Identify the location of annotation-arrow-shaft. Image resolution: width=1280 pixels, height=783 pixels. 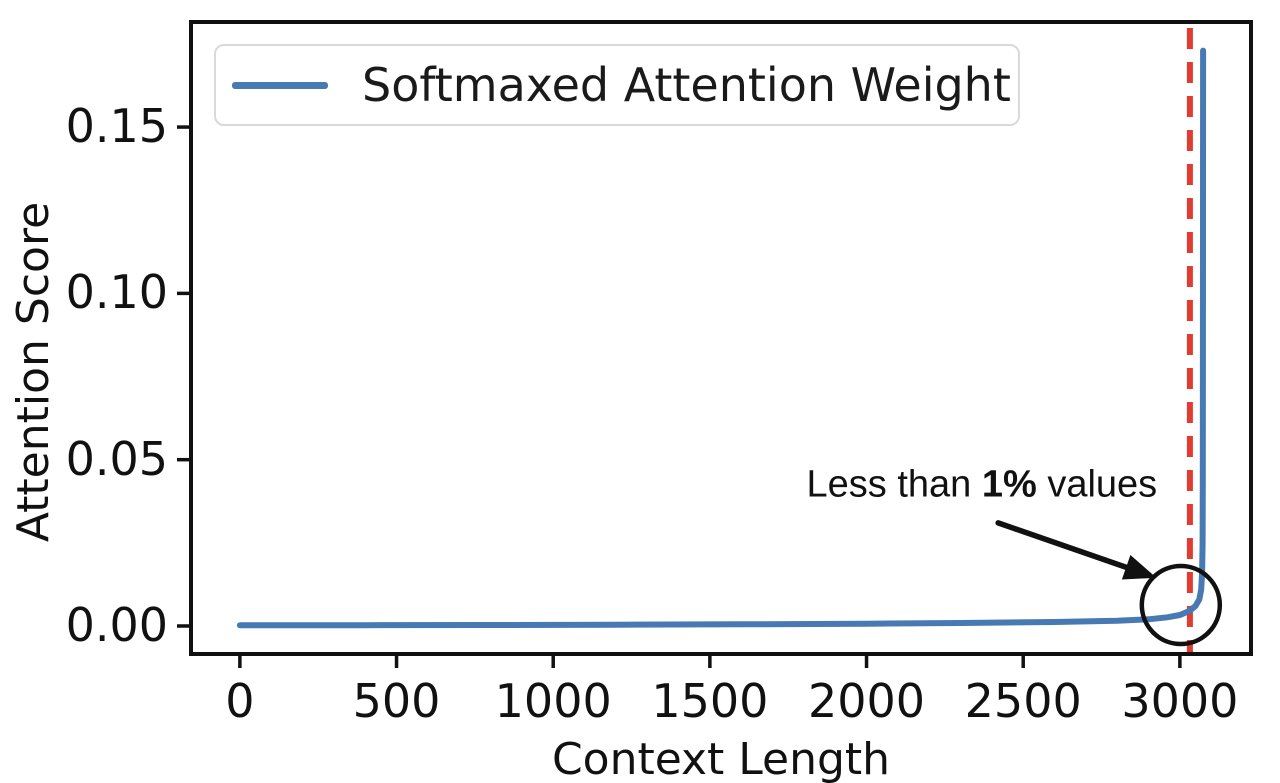
(1065, 546).